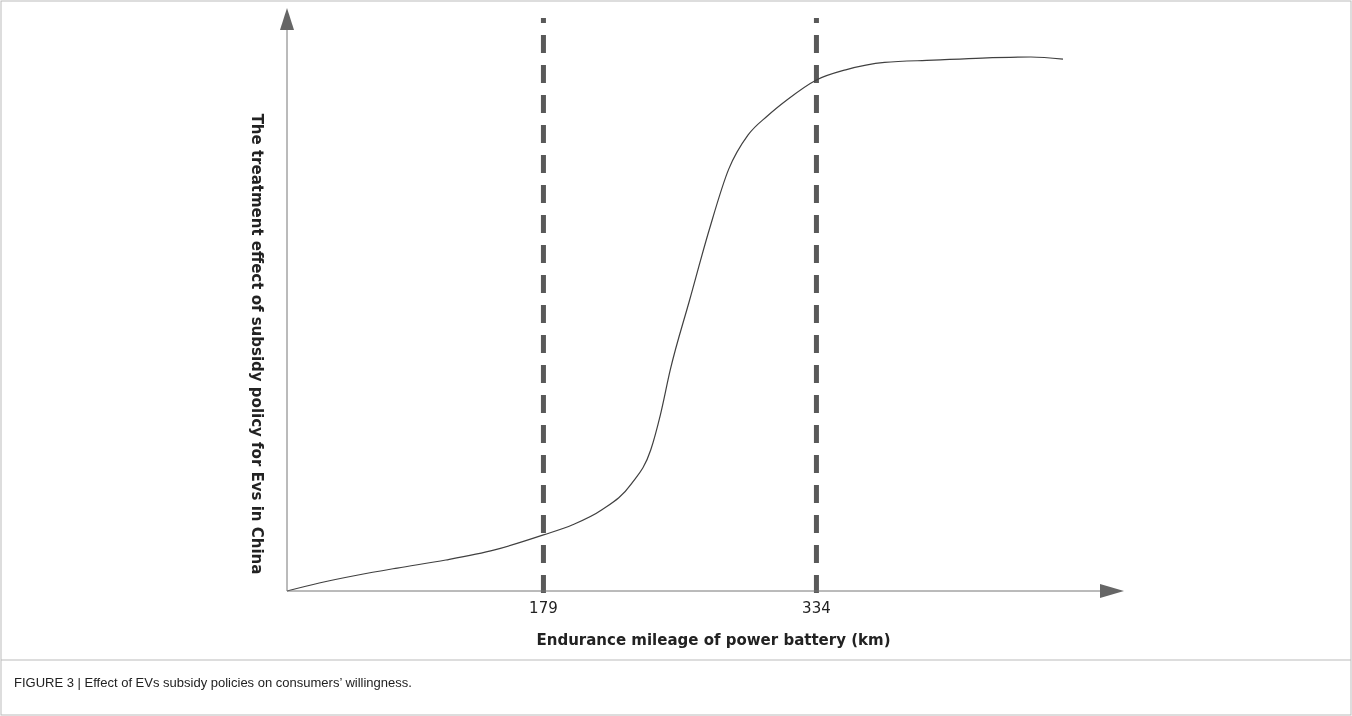 The image size is (1352, 716). I want to click on x-axis-title: Endurance mileage of power battery (km), so click(713, 640).